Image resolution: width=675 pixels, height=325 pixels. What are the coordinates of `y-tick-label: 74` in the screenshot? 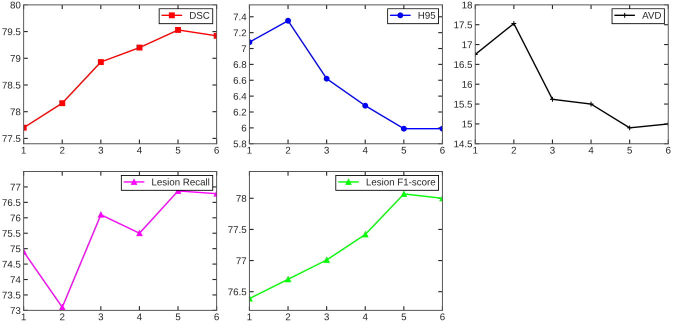 It's located at (15, 280).